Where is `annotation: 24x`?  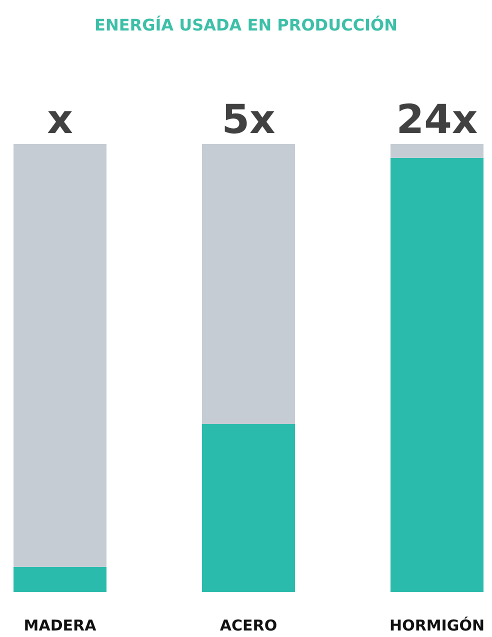
annotation: 24x is located at coordinates (437, 120).